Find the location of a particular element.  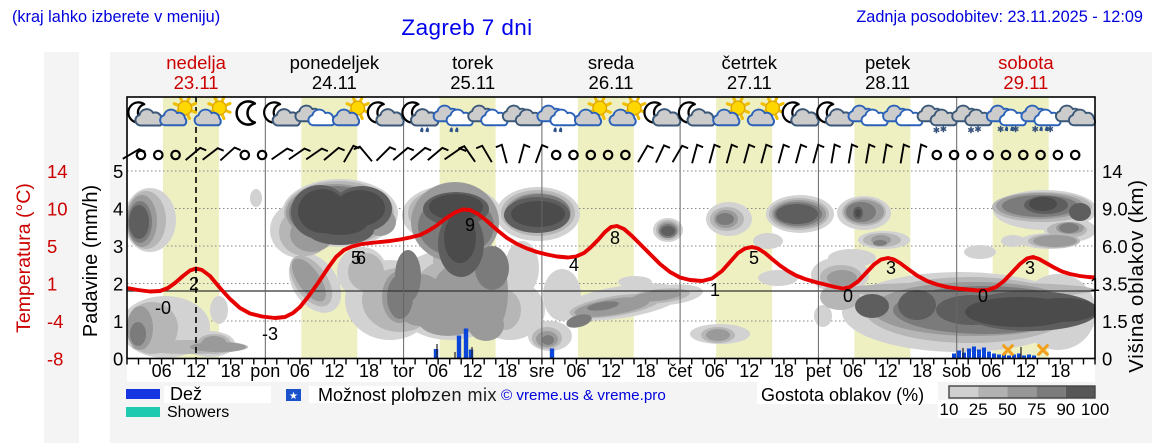

svg-text: pet is located at coordinates (818, 371).